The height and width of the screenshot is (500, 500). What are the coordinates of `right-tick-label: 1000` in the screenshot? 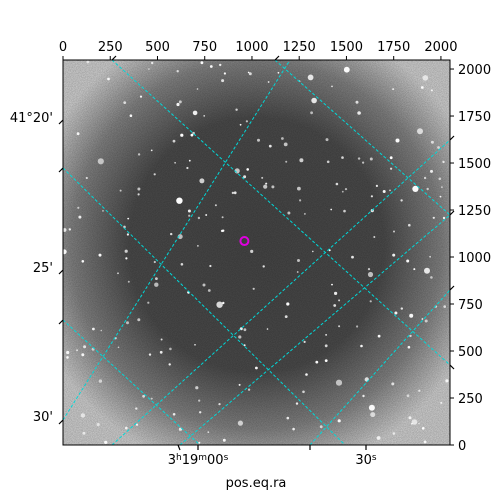 It's located at (474, 258).